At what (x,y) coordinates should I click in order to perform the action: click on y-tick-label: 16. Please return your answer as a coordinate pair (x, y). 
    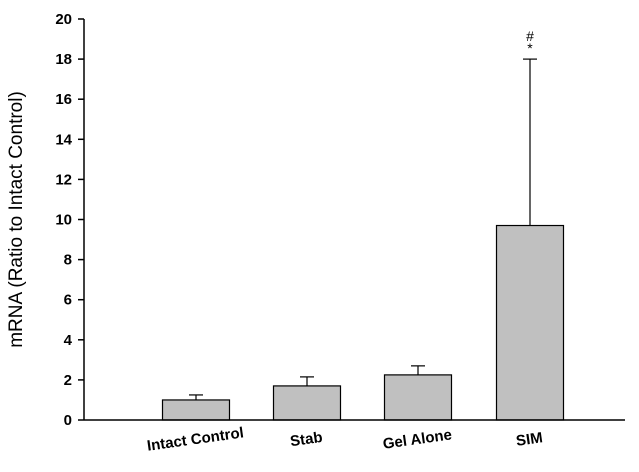
    Looking at the image, I should click on (63, 99).